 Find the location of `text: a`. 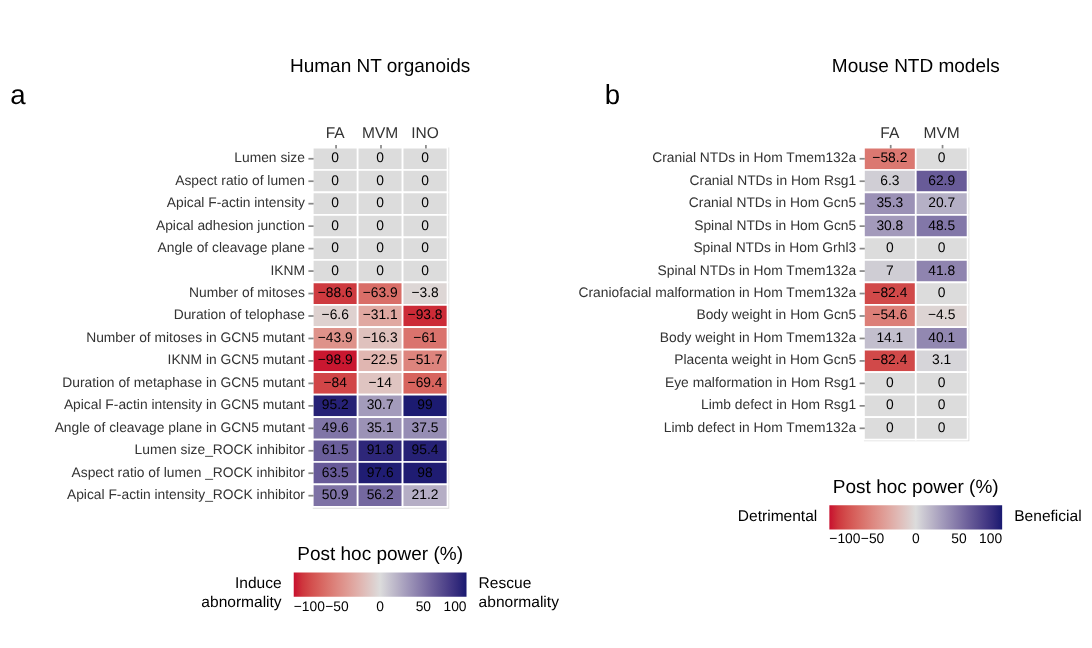

text: a is located at coordinates (18, 94).